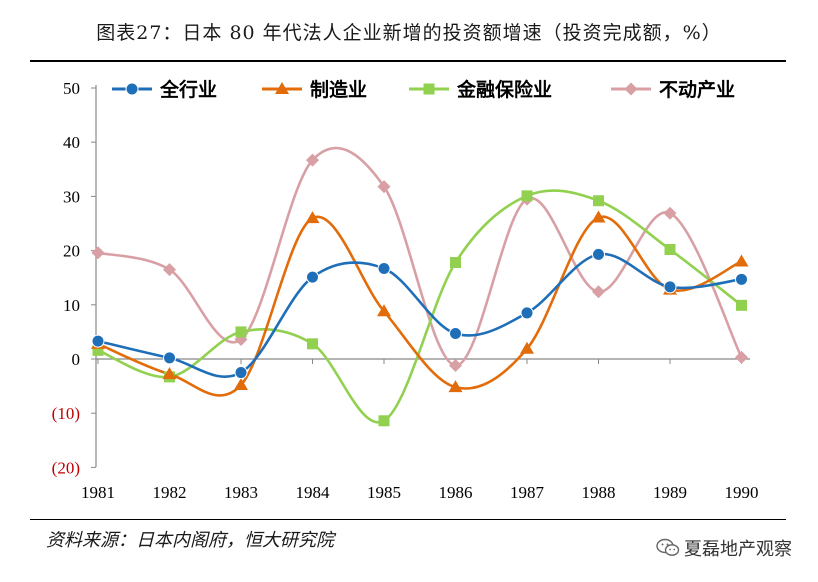  I want to click on y-axis-ticks: (20) (10) 0 10 20 30 40 50, so click(74, 278).